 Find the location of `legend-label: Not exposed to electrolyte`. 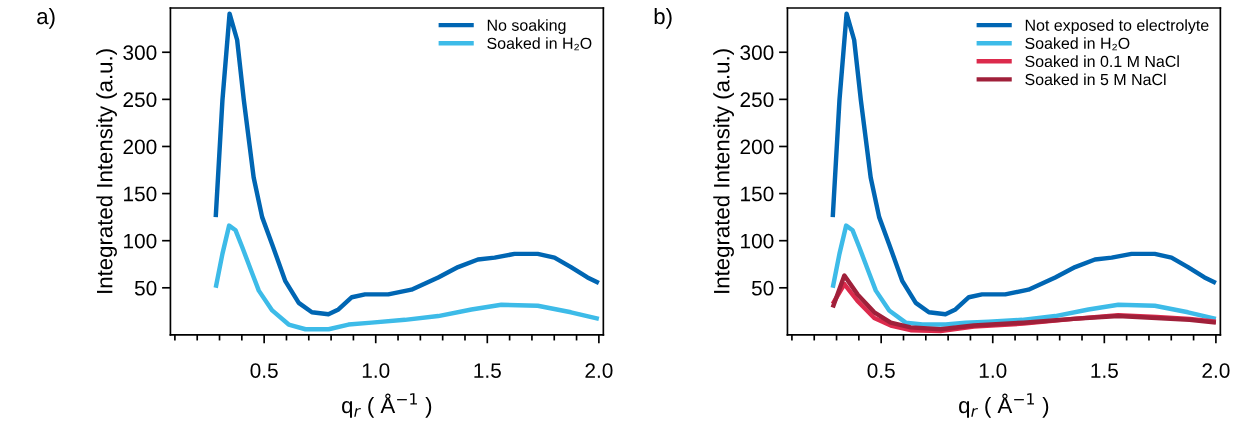

legend-label: Not exposed to electrolyte is located at coordinates (1117, 27).